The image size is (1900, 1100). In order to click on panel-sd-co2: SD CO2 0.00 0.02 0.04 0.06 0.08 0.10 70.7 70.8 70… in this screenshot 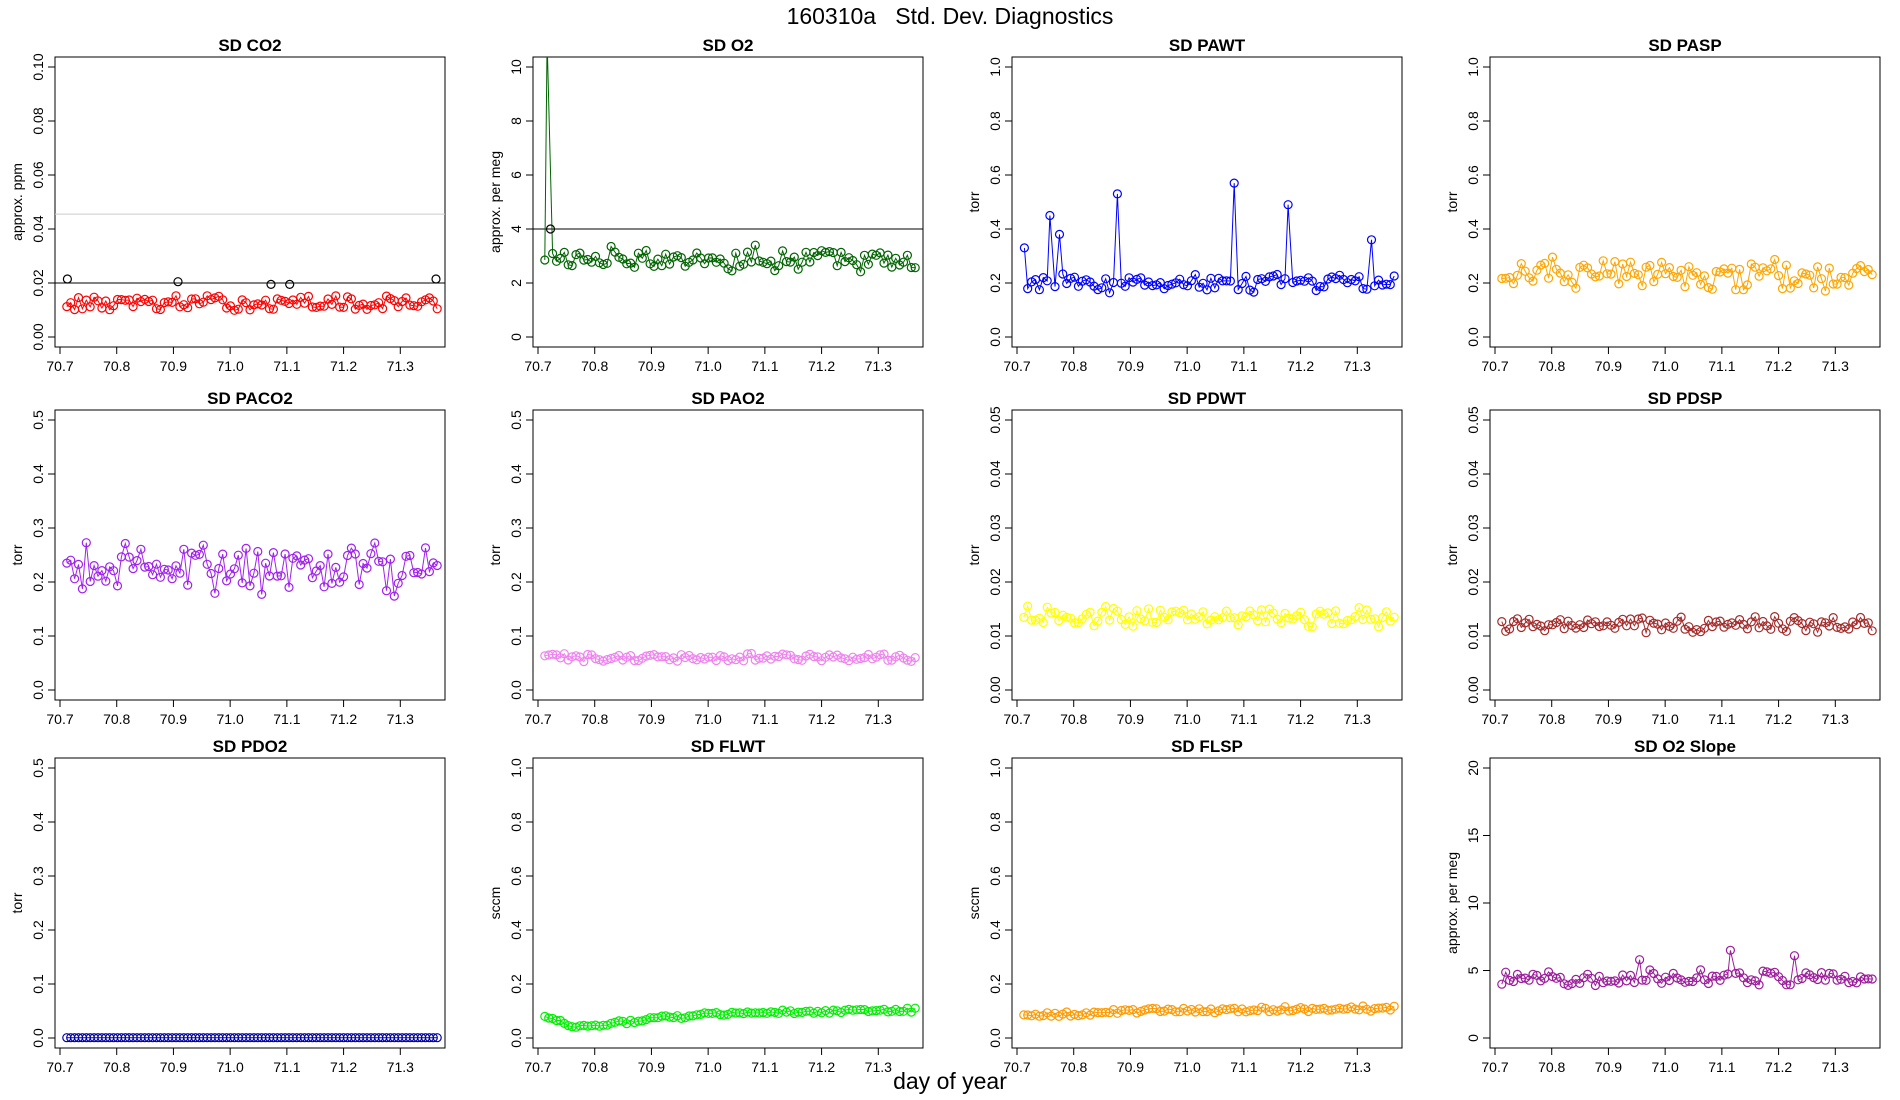, I will do `click(230, 212)`.